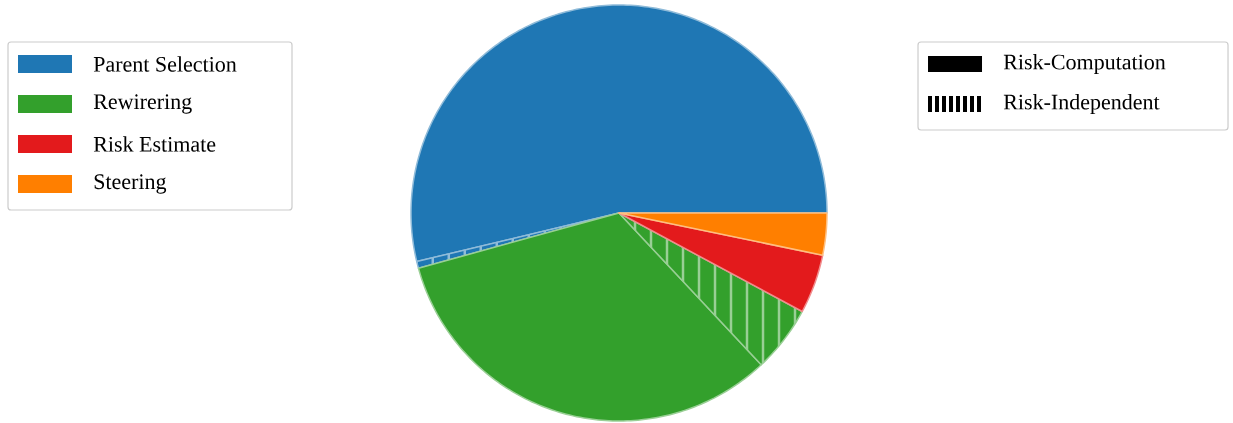  Describe the element at coordinates (130, 184) in the screenshot. I see `legend-label: Steering` at that location.